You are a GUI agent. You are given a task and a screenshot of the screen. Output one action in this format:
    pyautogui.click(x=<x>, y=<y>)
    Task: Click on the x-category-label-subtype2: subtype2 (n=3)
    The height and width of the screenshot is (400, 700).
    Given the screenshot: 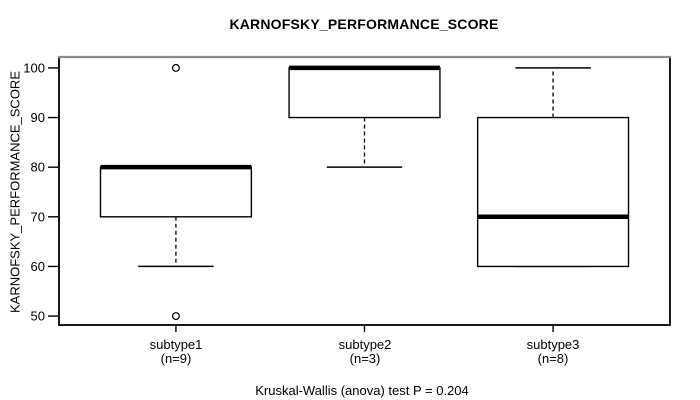 What is the action you would take?
    pyautogui.click(x=365, y=352)
    